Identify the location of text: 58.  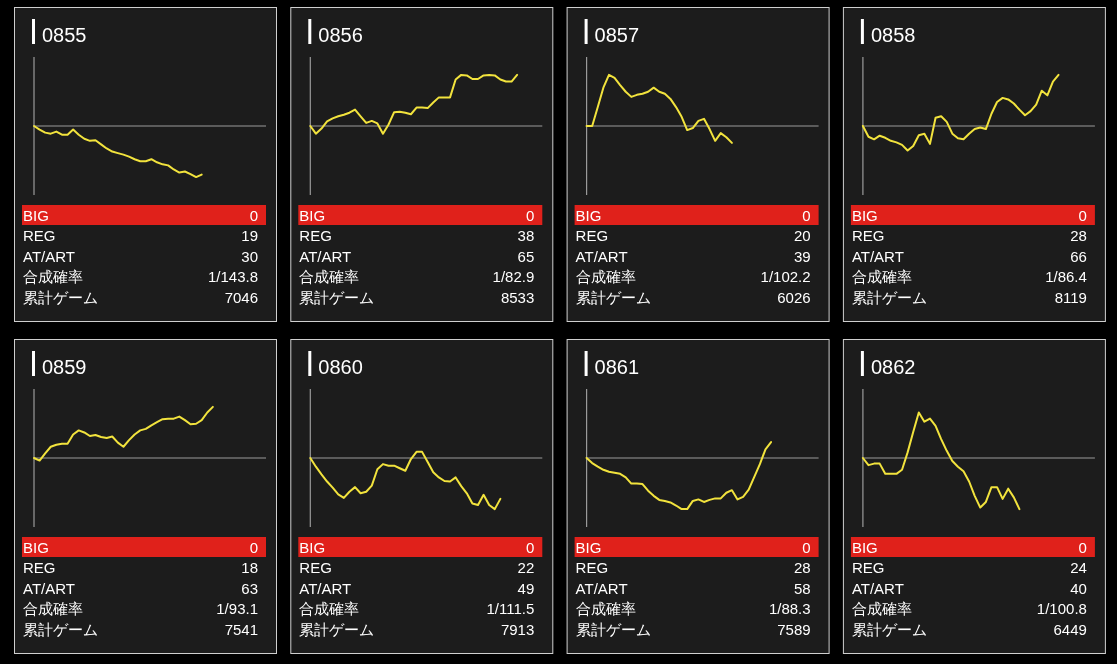
(802, 588).